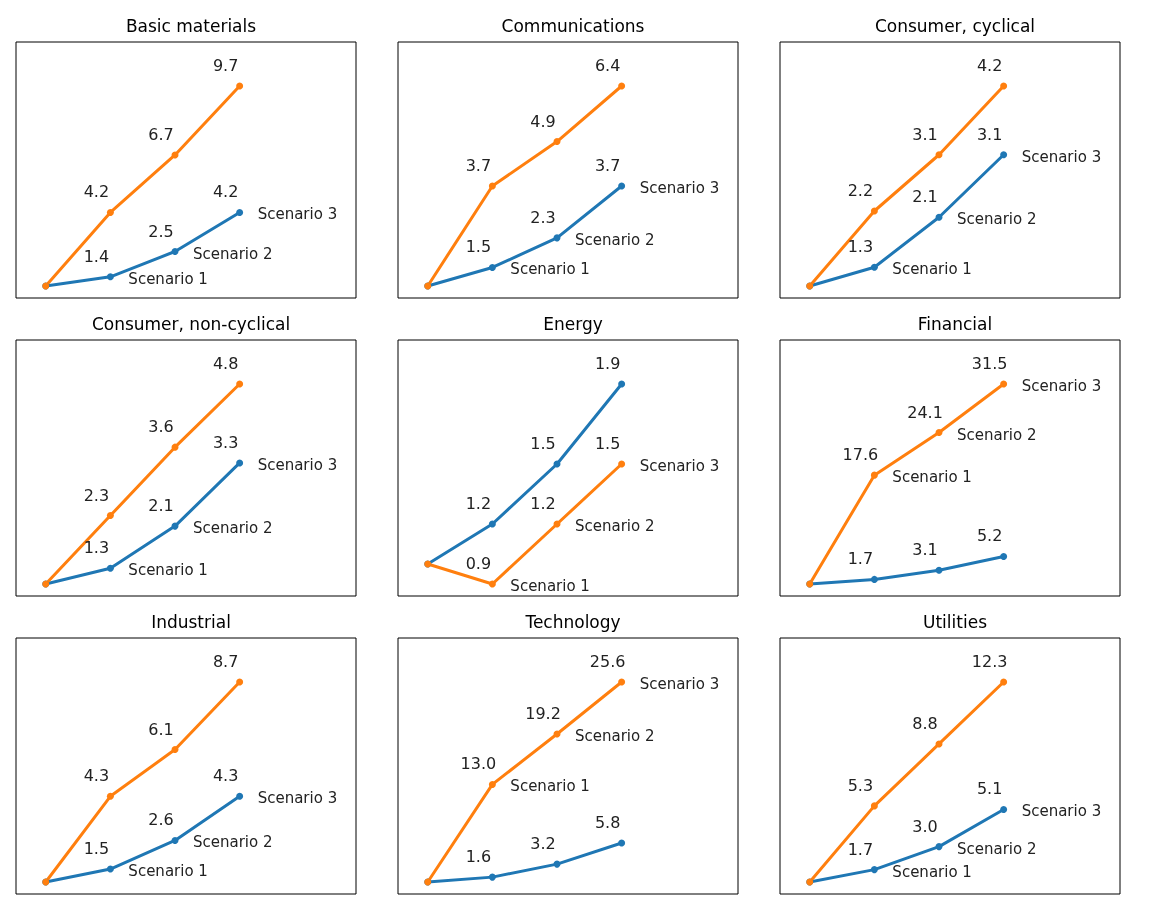  Describe the element at coordinates (607, 661) in the screenshot. I see `data-label: 25.6` at that location.